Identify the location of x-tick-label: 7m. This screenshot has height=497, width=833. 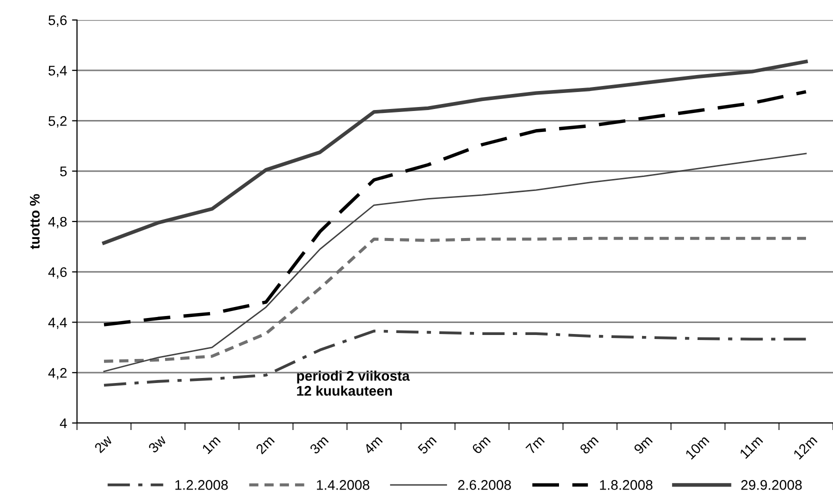
(535, 444).